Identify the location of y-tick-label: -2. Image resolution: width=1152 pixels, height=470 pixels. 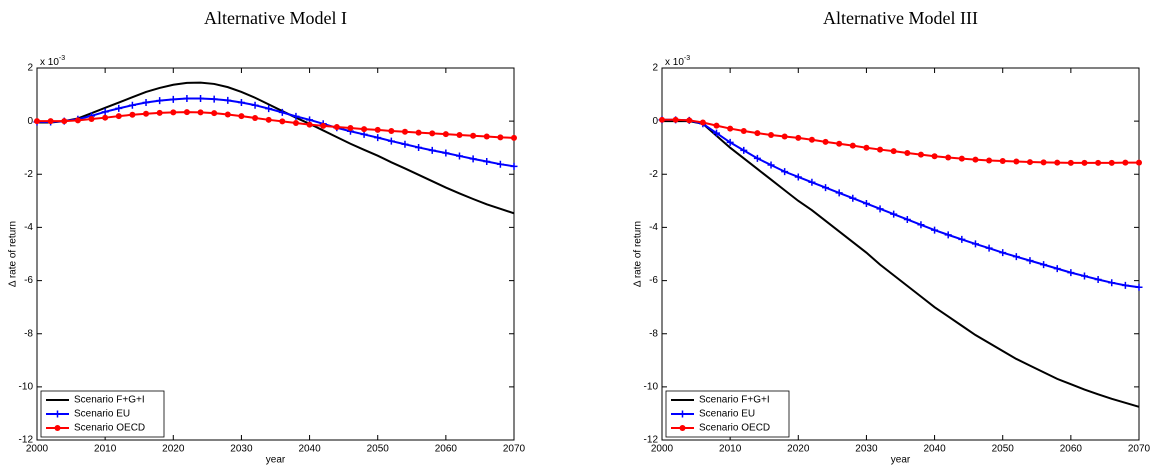
(653, 174).